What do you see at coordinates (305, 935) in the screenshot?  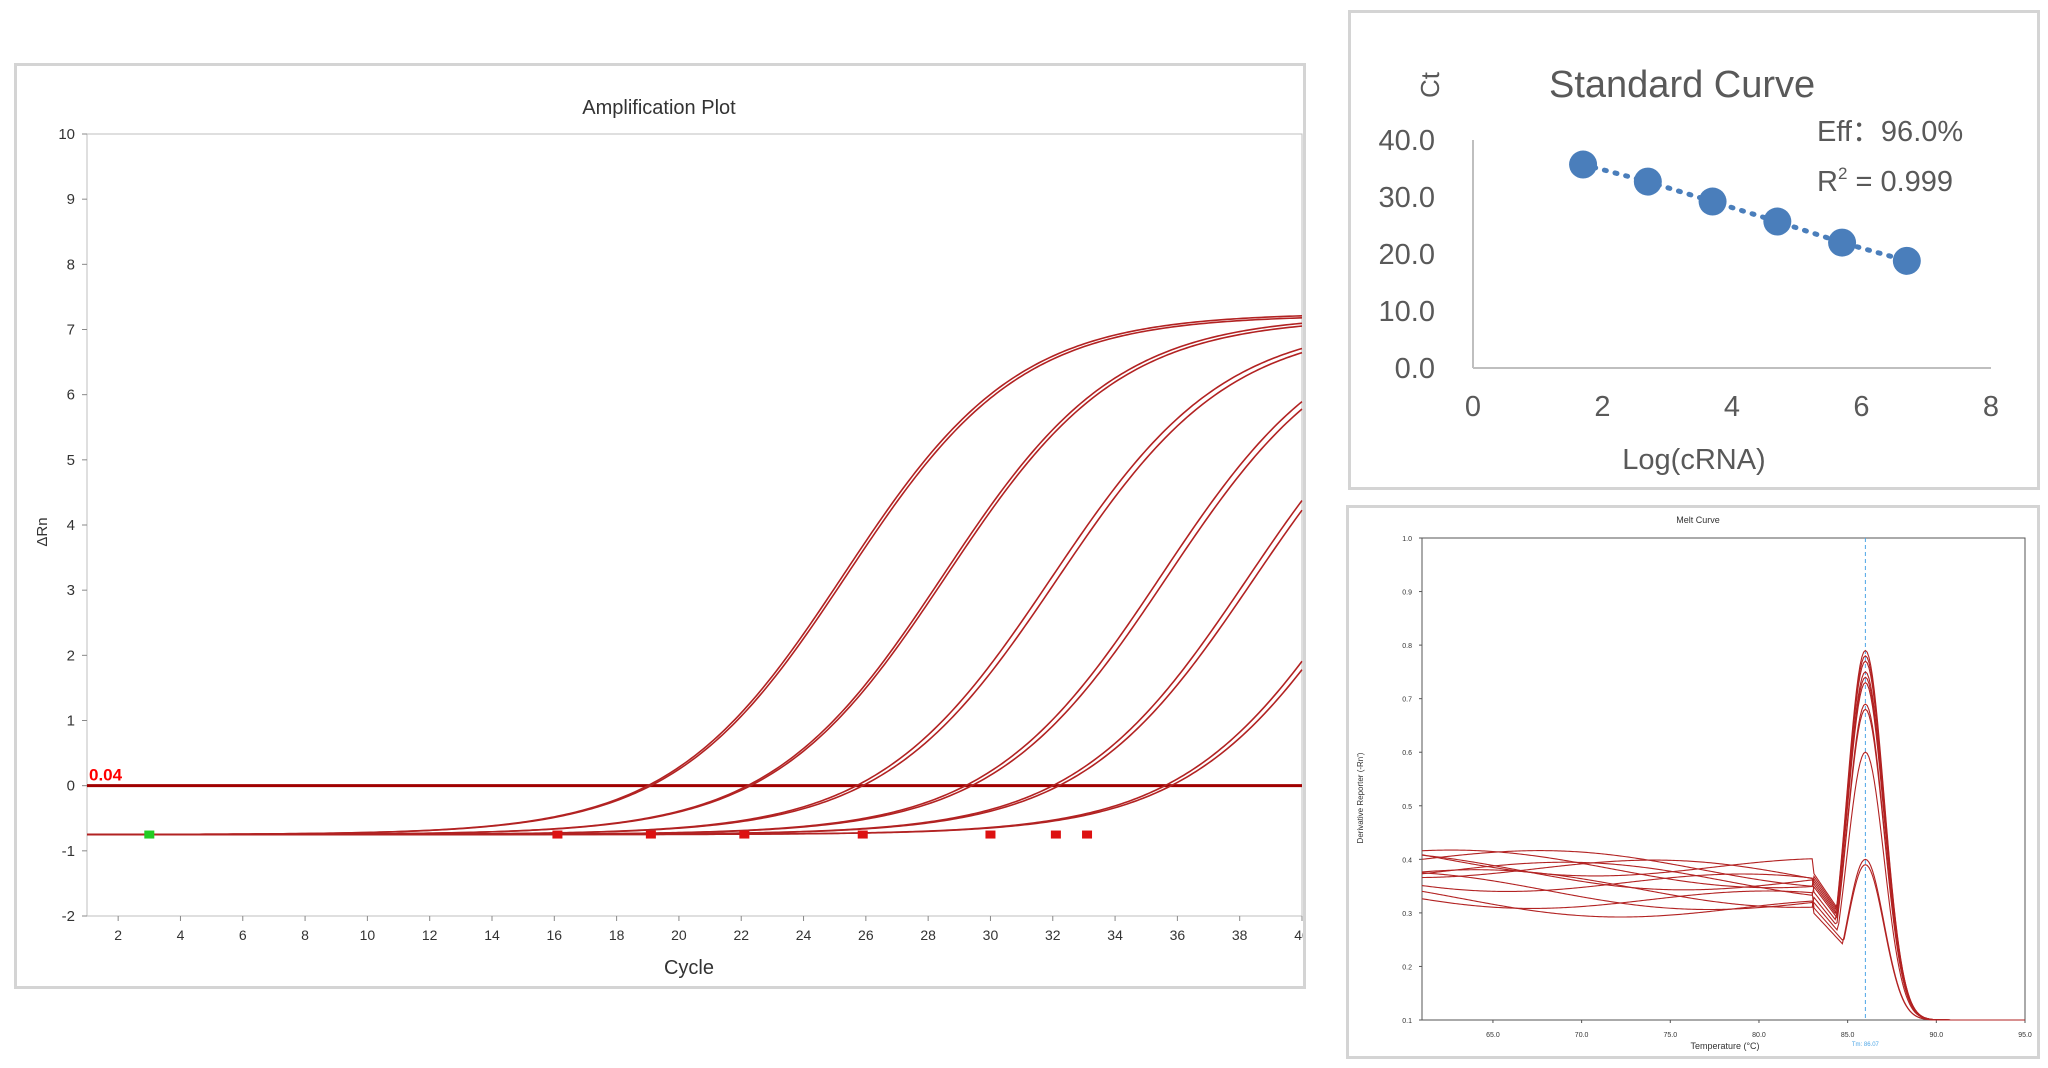 I see `x-tick-label: 8` at bounding box center [305, 935].